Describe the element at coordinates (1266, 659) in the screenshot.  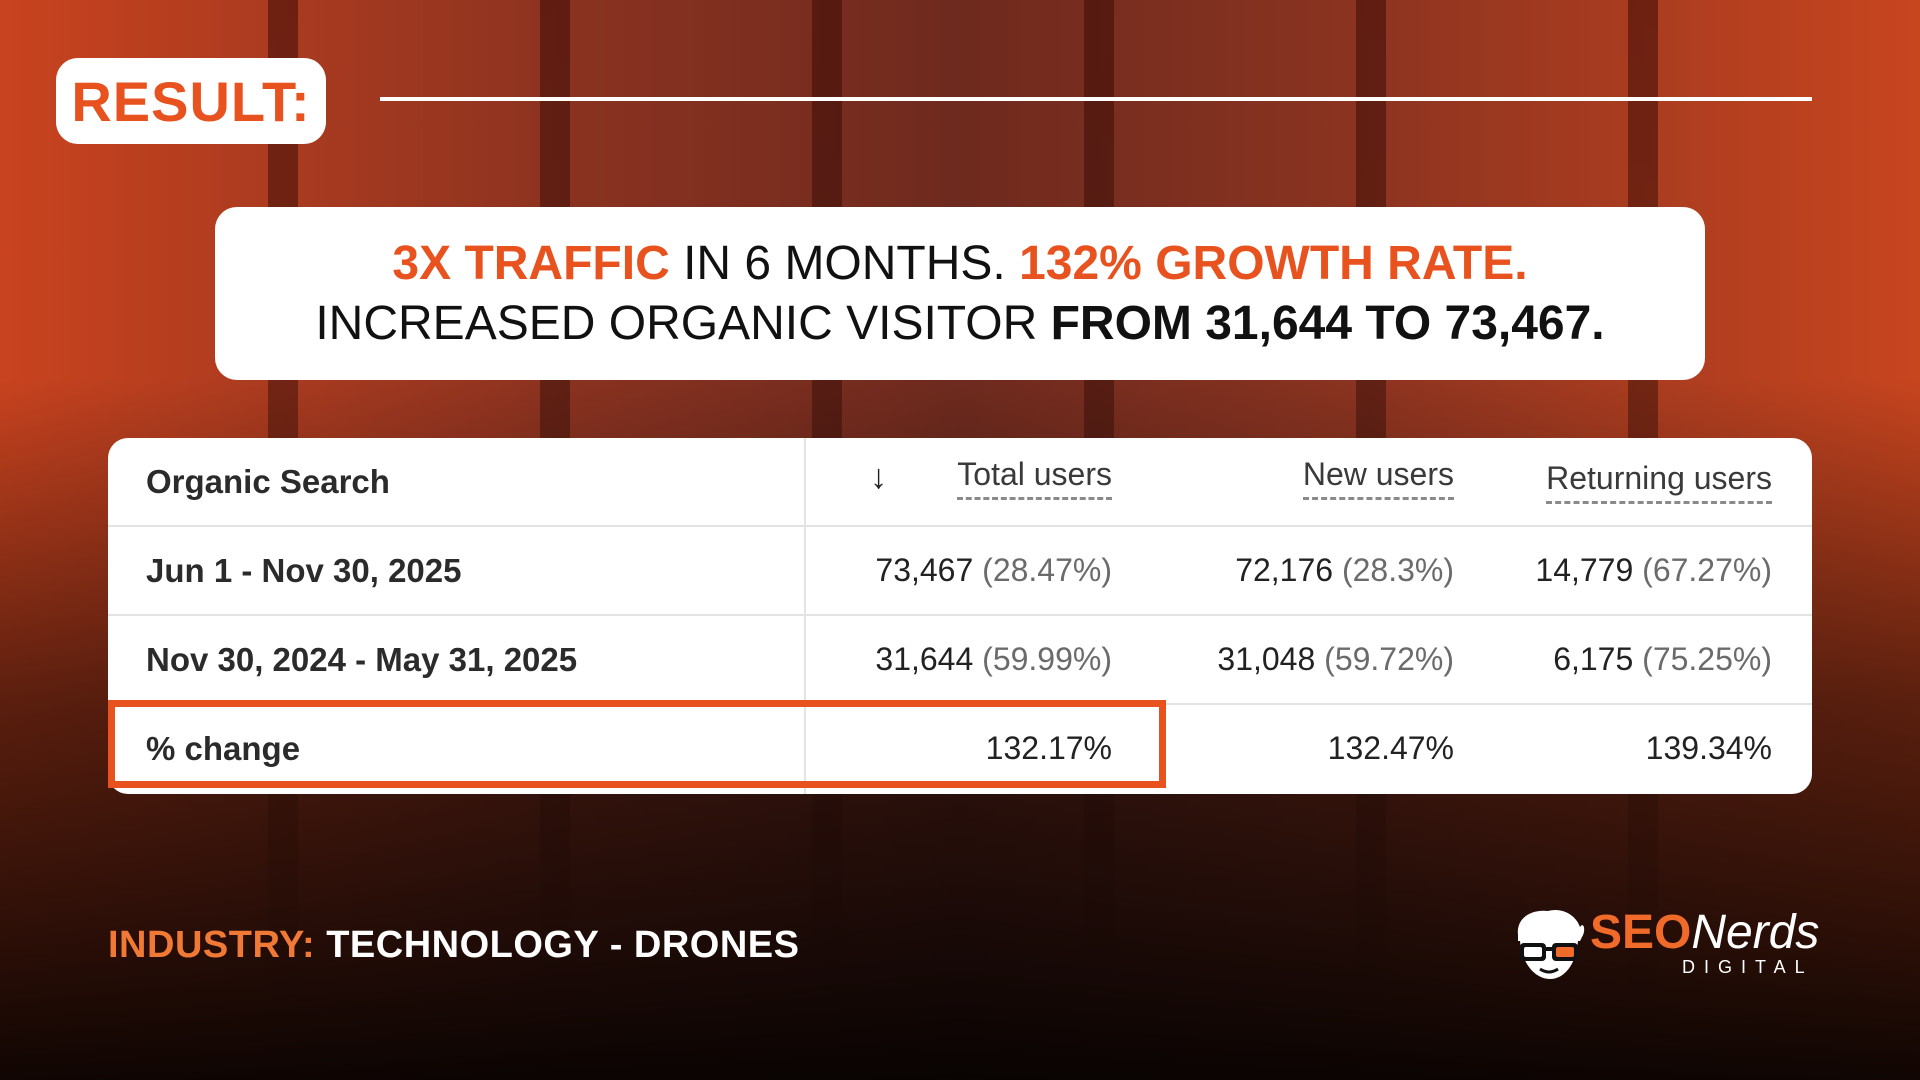
I see `value: 31,048` at that location.